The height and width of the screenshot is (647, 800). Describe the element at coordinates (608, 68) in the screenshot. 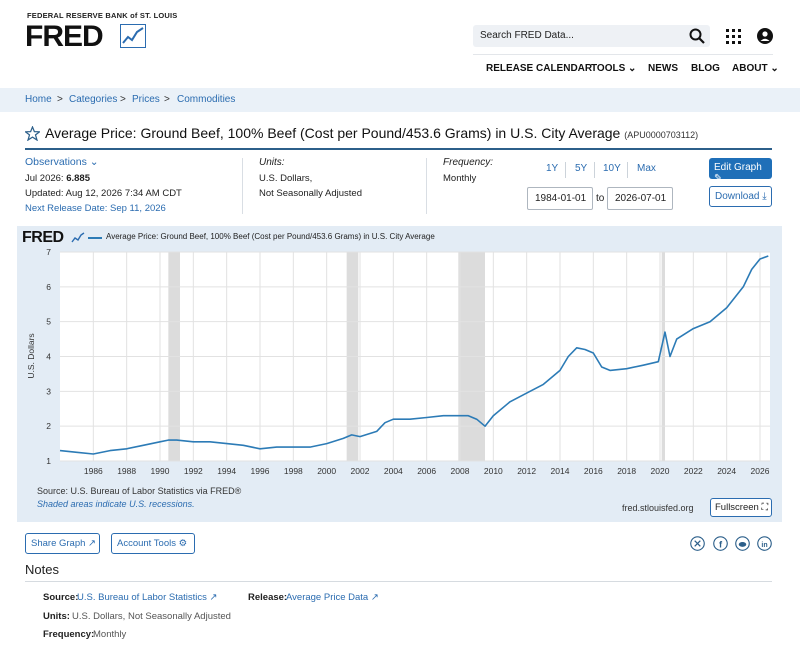

I see `nav-tools-label: TOOLS` at that location.